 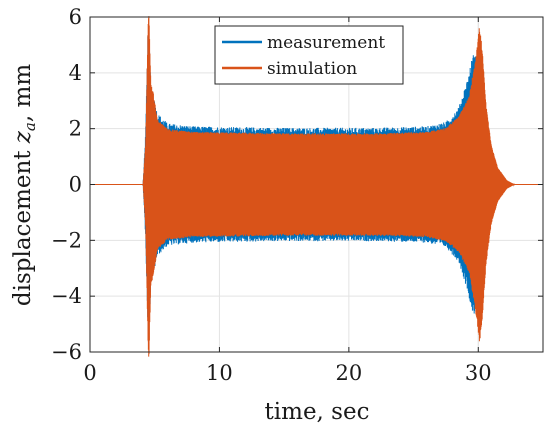 I want to click on y-tick-label: −6, so click(x=66, y=352).